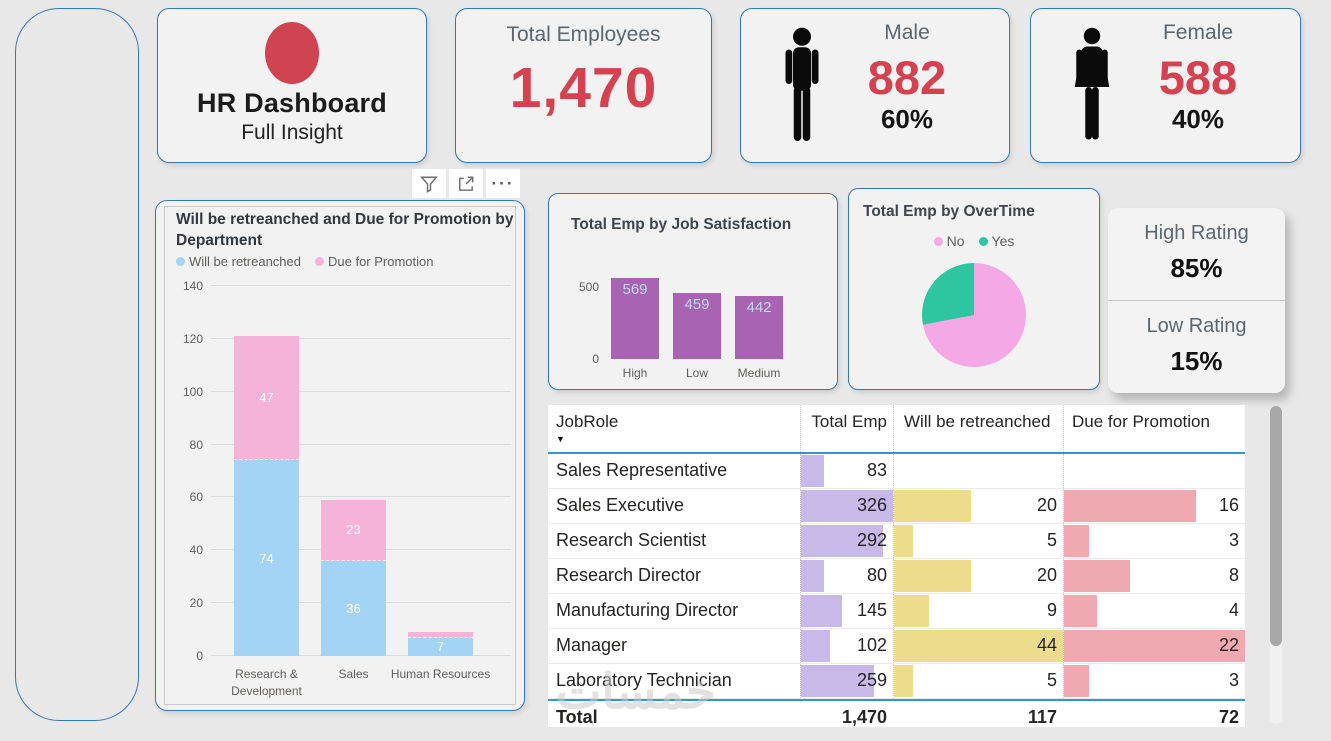 This screenshot has height=741, width=1331. What do you see at coordinates (196, 550) in the screenshot?
I see `y-axis-tick: 40` at bounding box center [196, 550].